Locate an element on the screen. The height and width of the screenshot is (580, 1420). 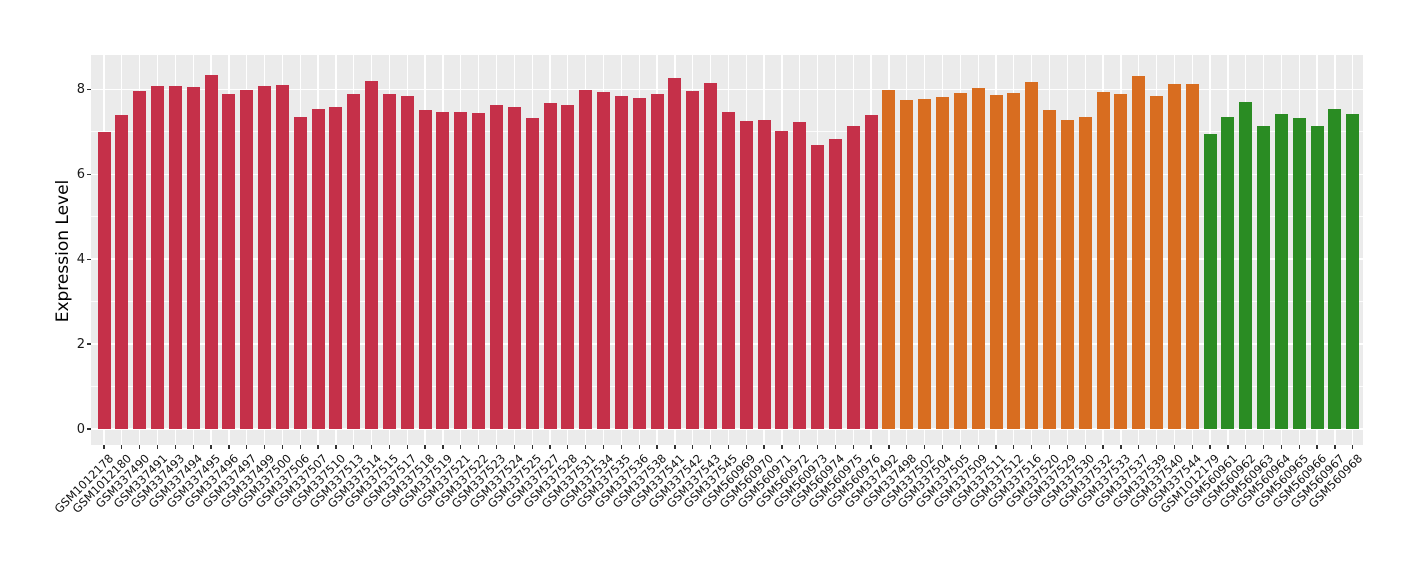
bar-GSM337521 is located at coordinates (461, 270).